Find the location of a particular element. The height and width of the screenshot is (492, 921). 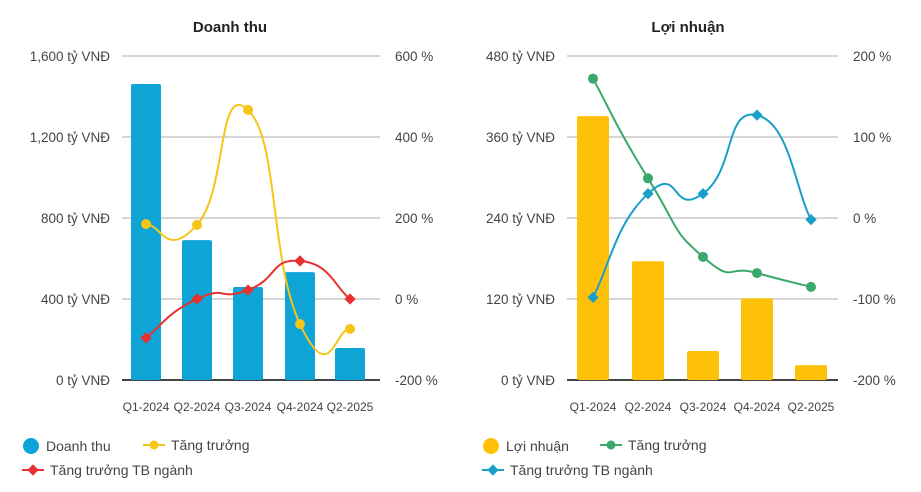

chart-title: Doanh thu is located at coordinates (230, 27).